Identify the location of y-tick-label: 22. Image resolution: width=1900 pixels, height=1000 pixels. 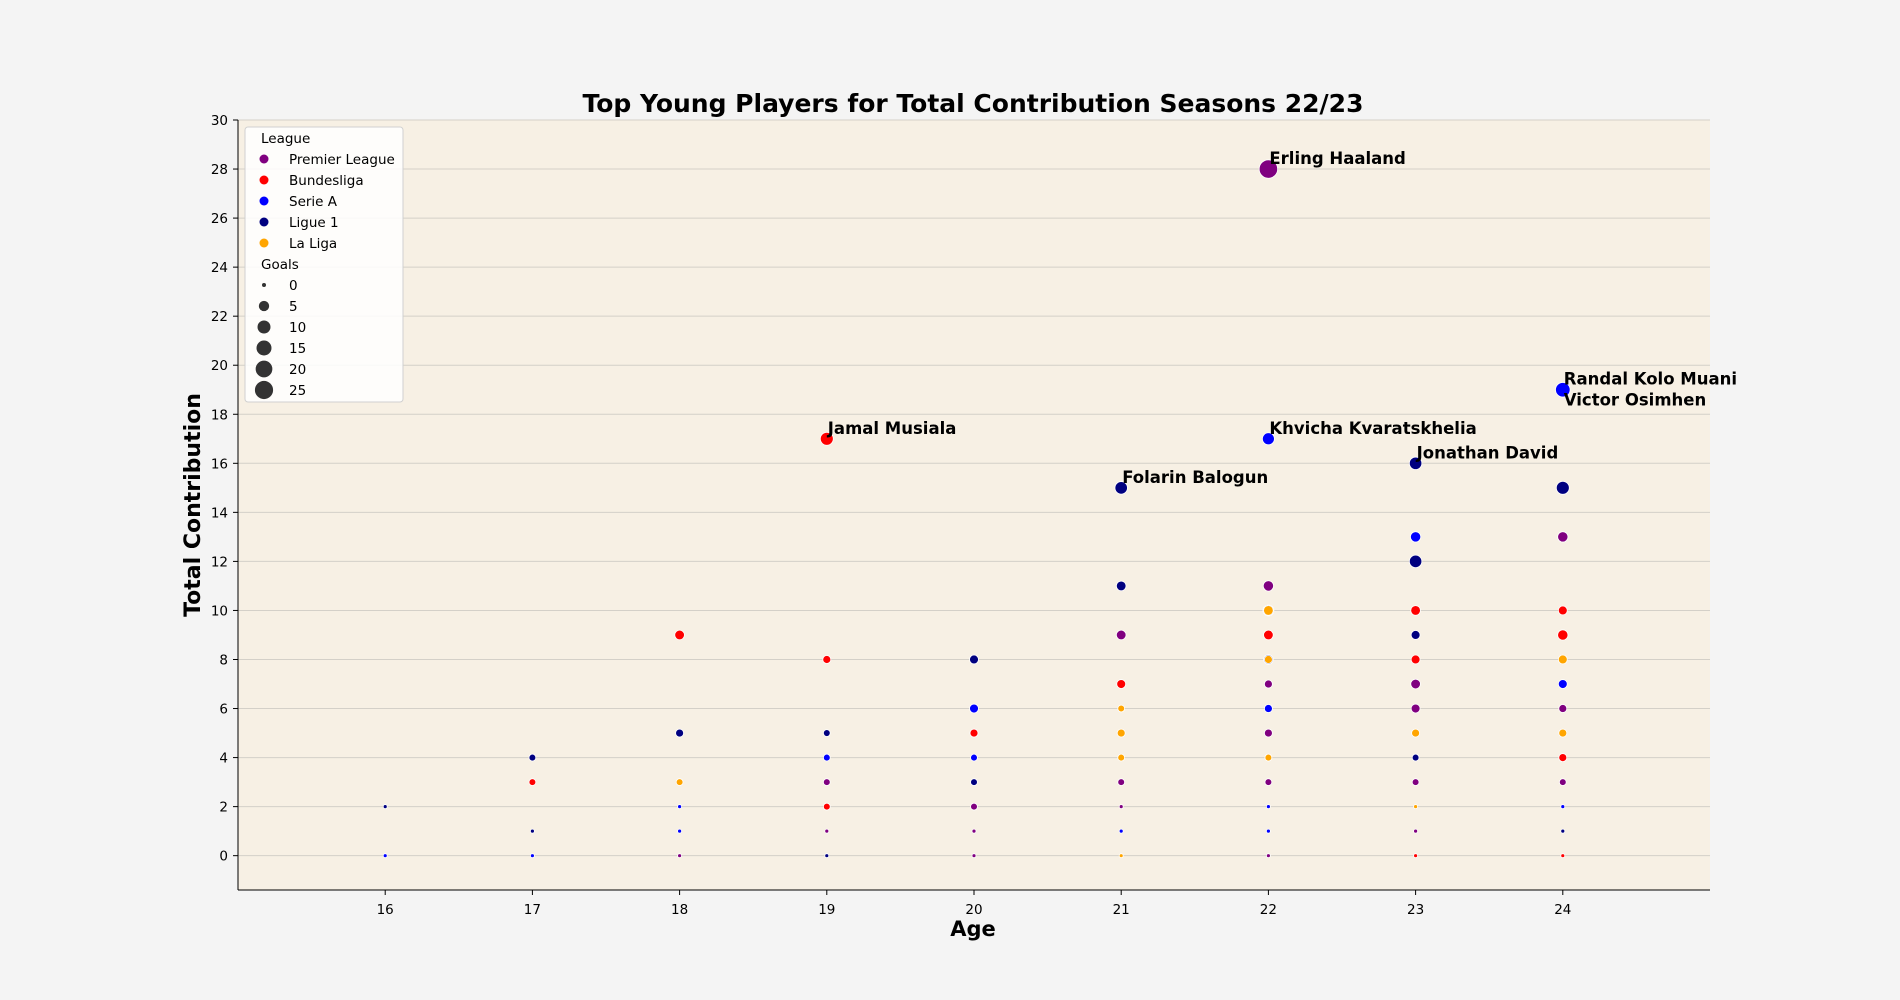
(219, 317).